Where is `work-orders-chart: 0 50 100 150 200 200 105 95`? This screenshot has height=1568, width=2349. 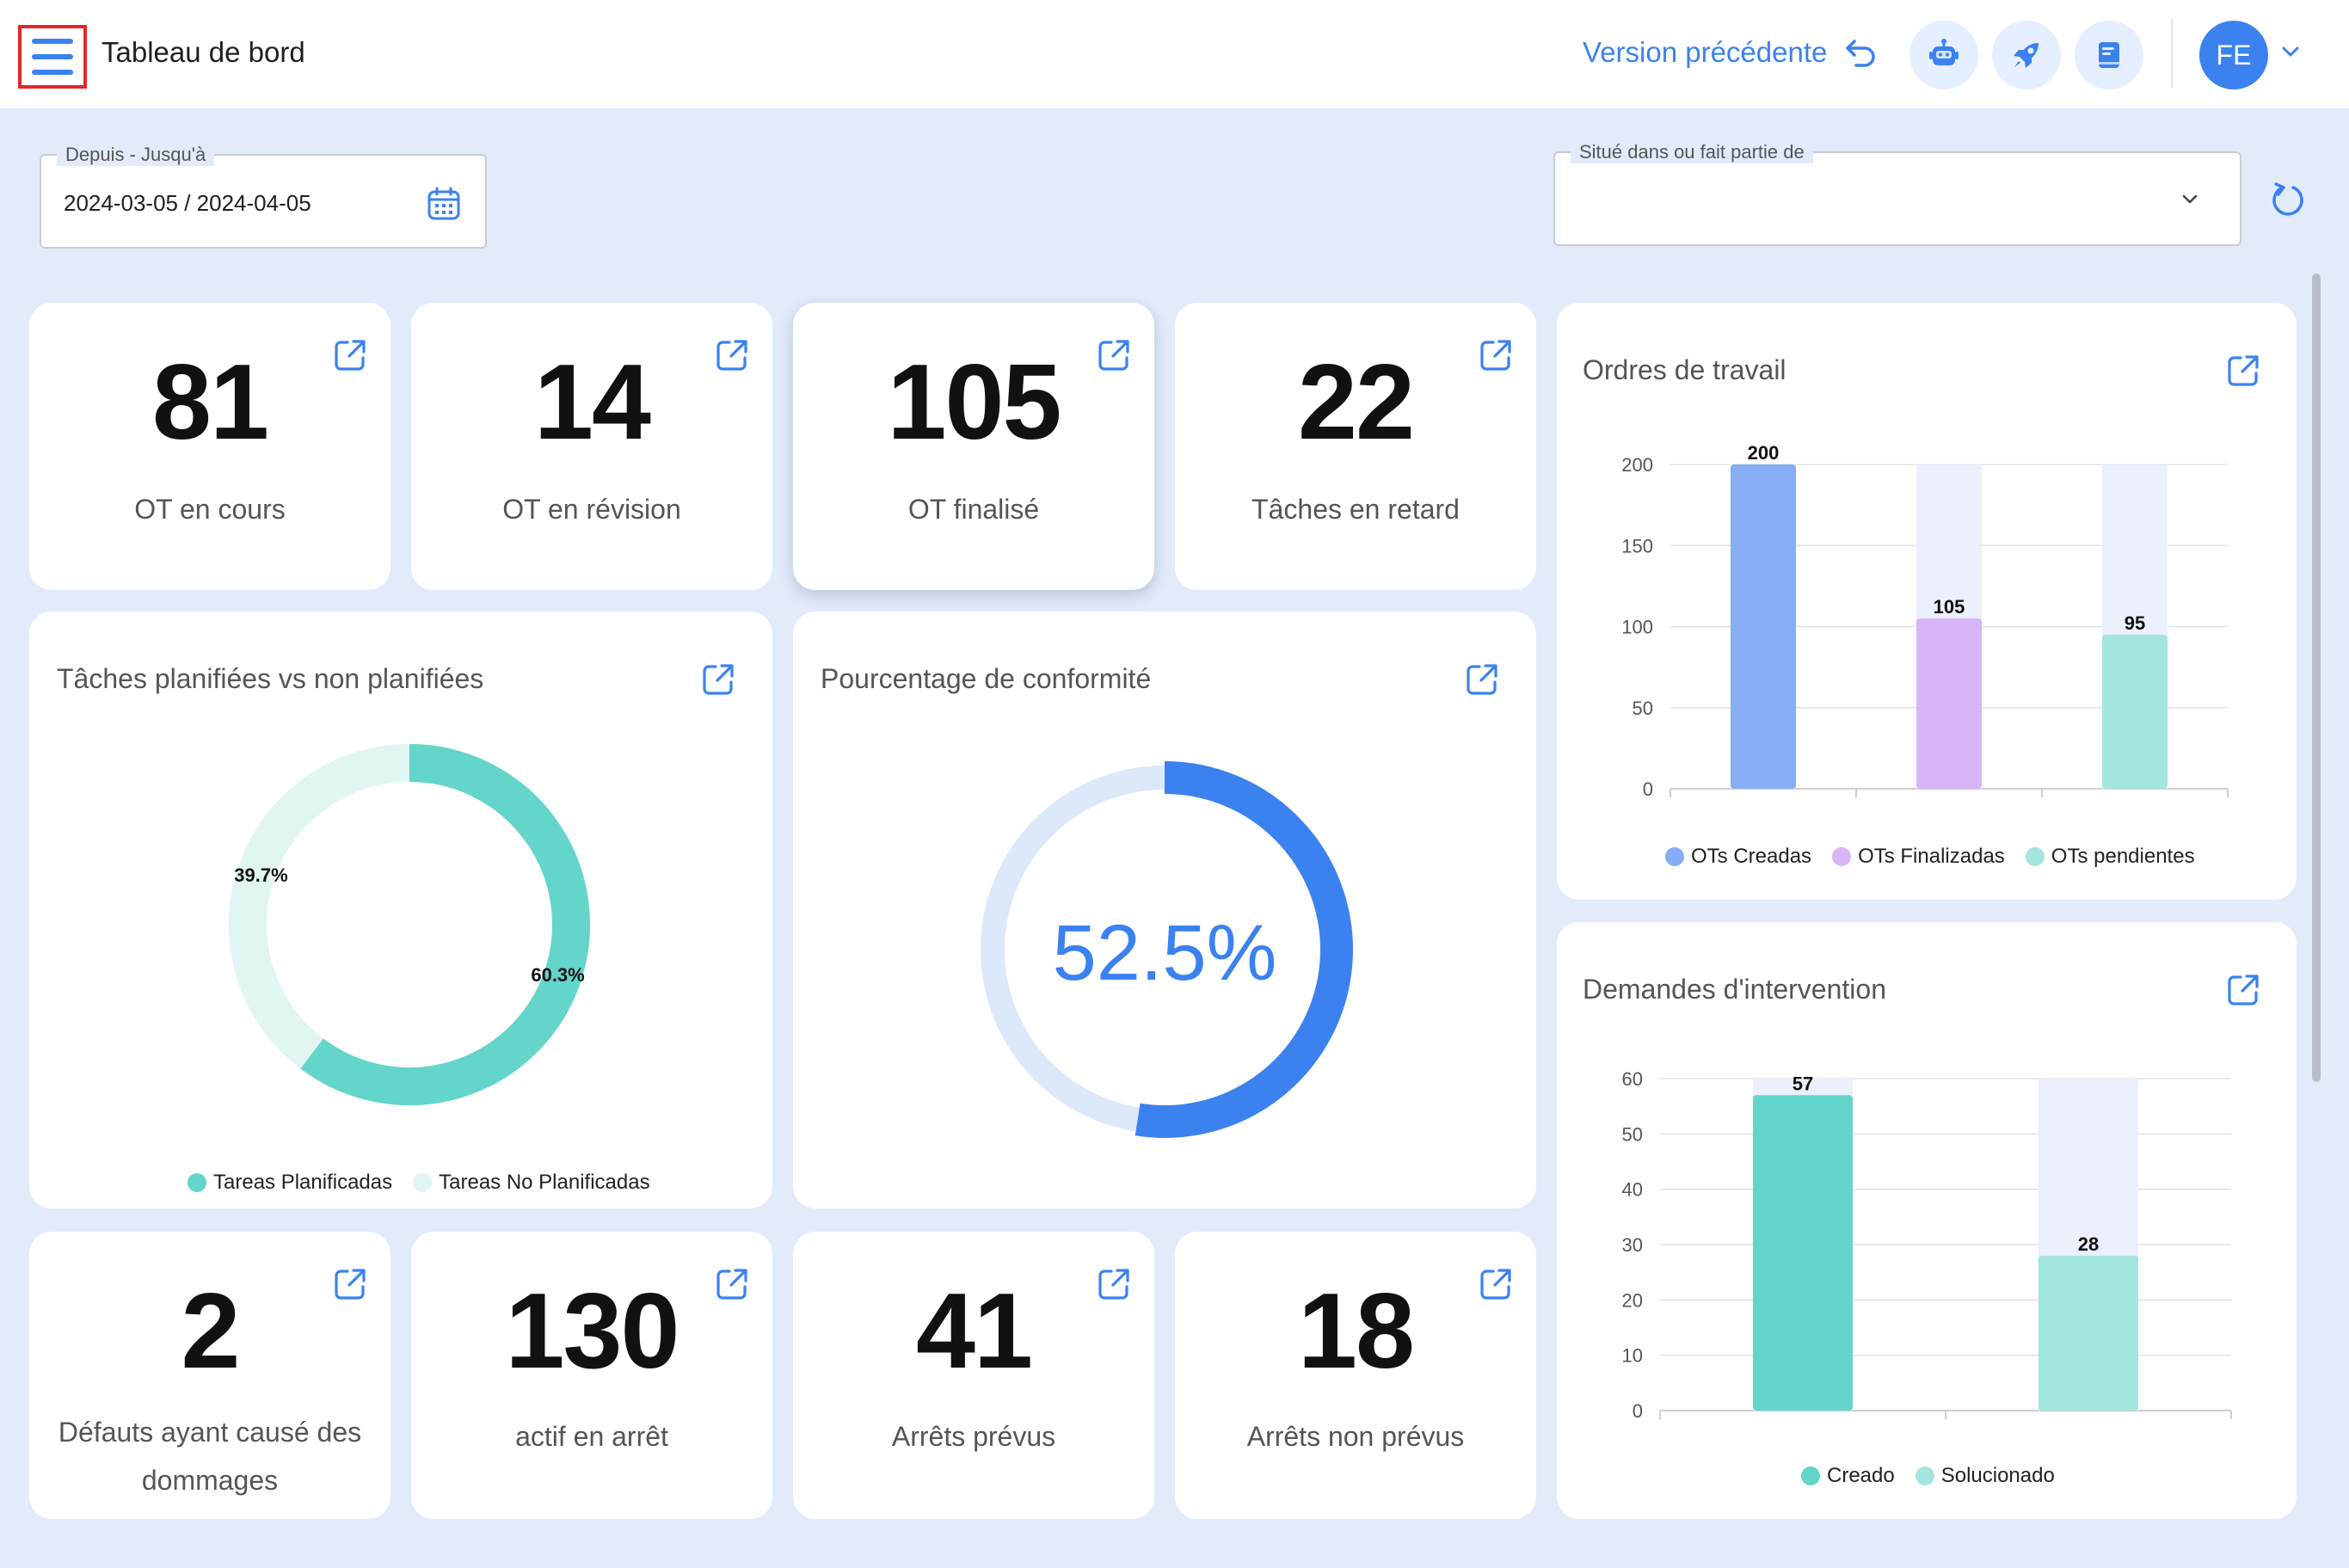
work-orders-chart: 0 50 100 150 200 200 105 95 is located at coordinates (1925, 621).